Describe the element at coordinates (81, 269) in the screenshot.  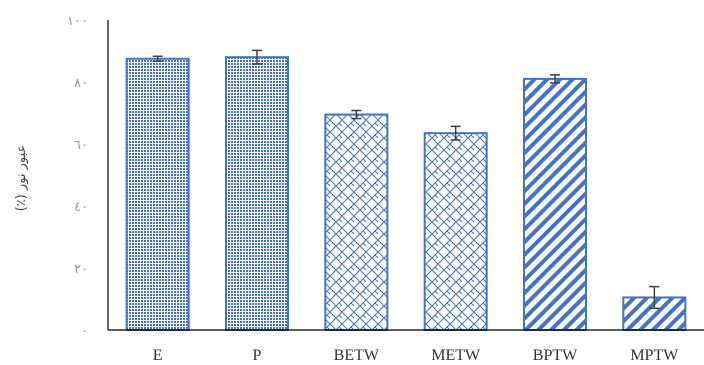
I see `y-tick-label: ٢٠` at that location.